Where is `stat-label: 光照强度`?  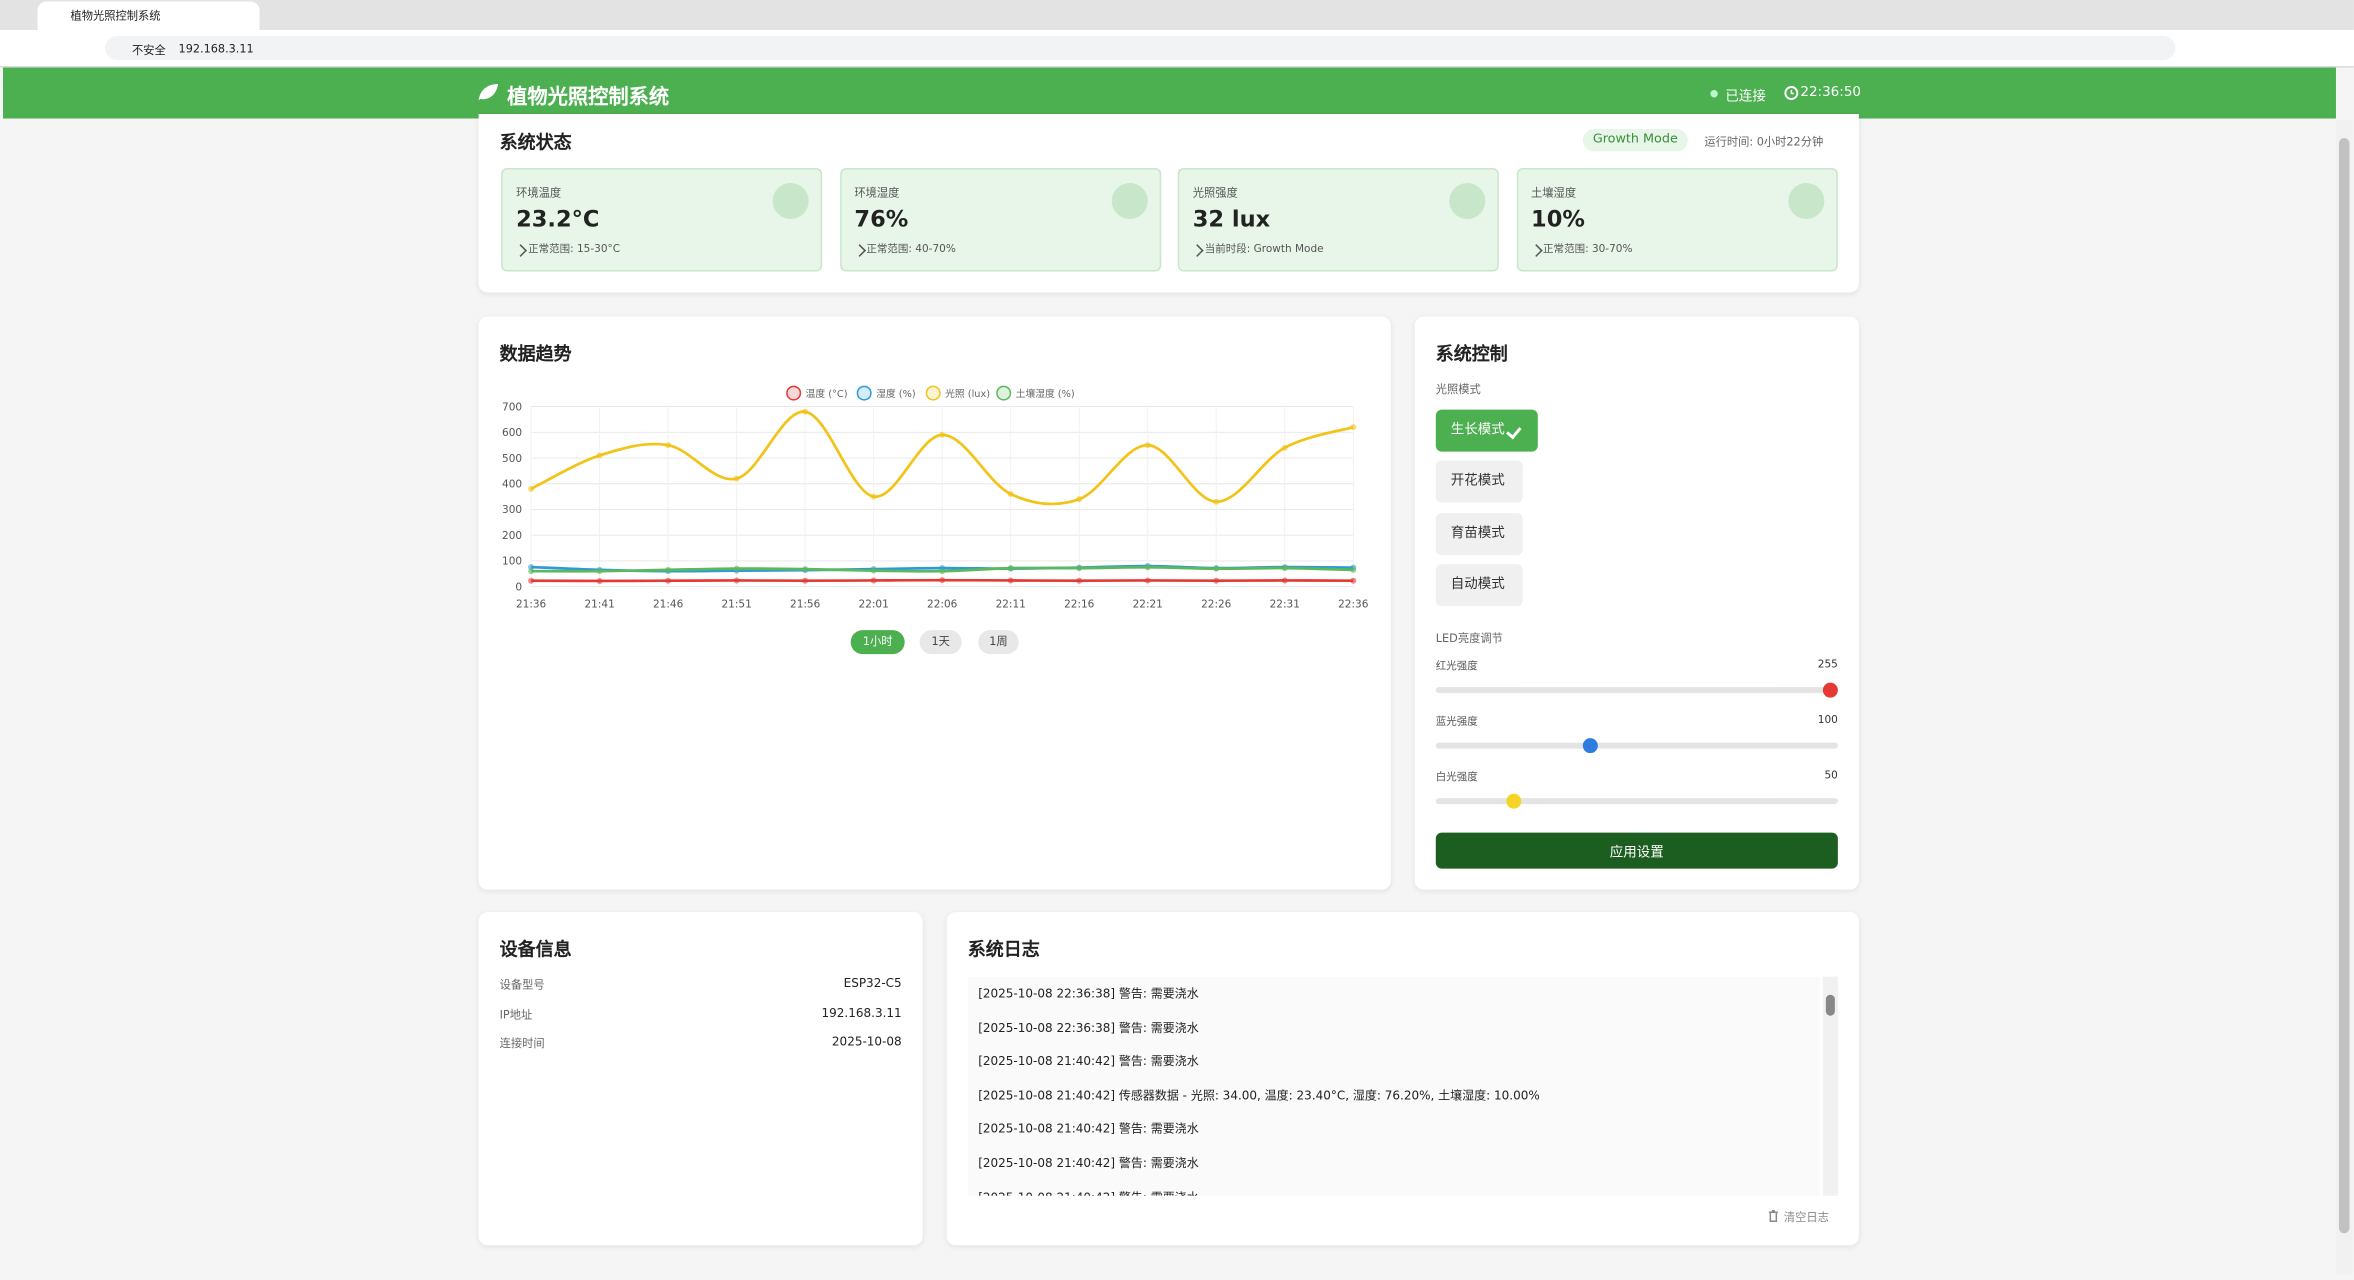
stat-label: 光照强度 is located at coordinates (1215, 193).